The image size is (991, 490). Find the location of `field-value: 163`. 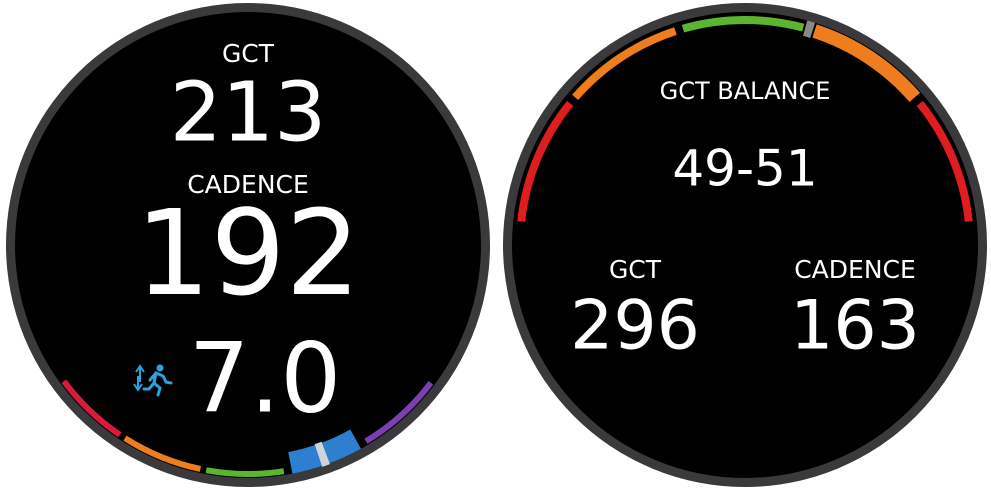

field-value: 163 is located at coordinates (855, 326).